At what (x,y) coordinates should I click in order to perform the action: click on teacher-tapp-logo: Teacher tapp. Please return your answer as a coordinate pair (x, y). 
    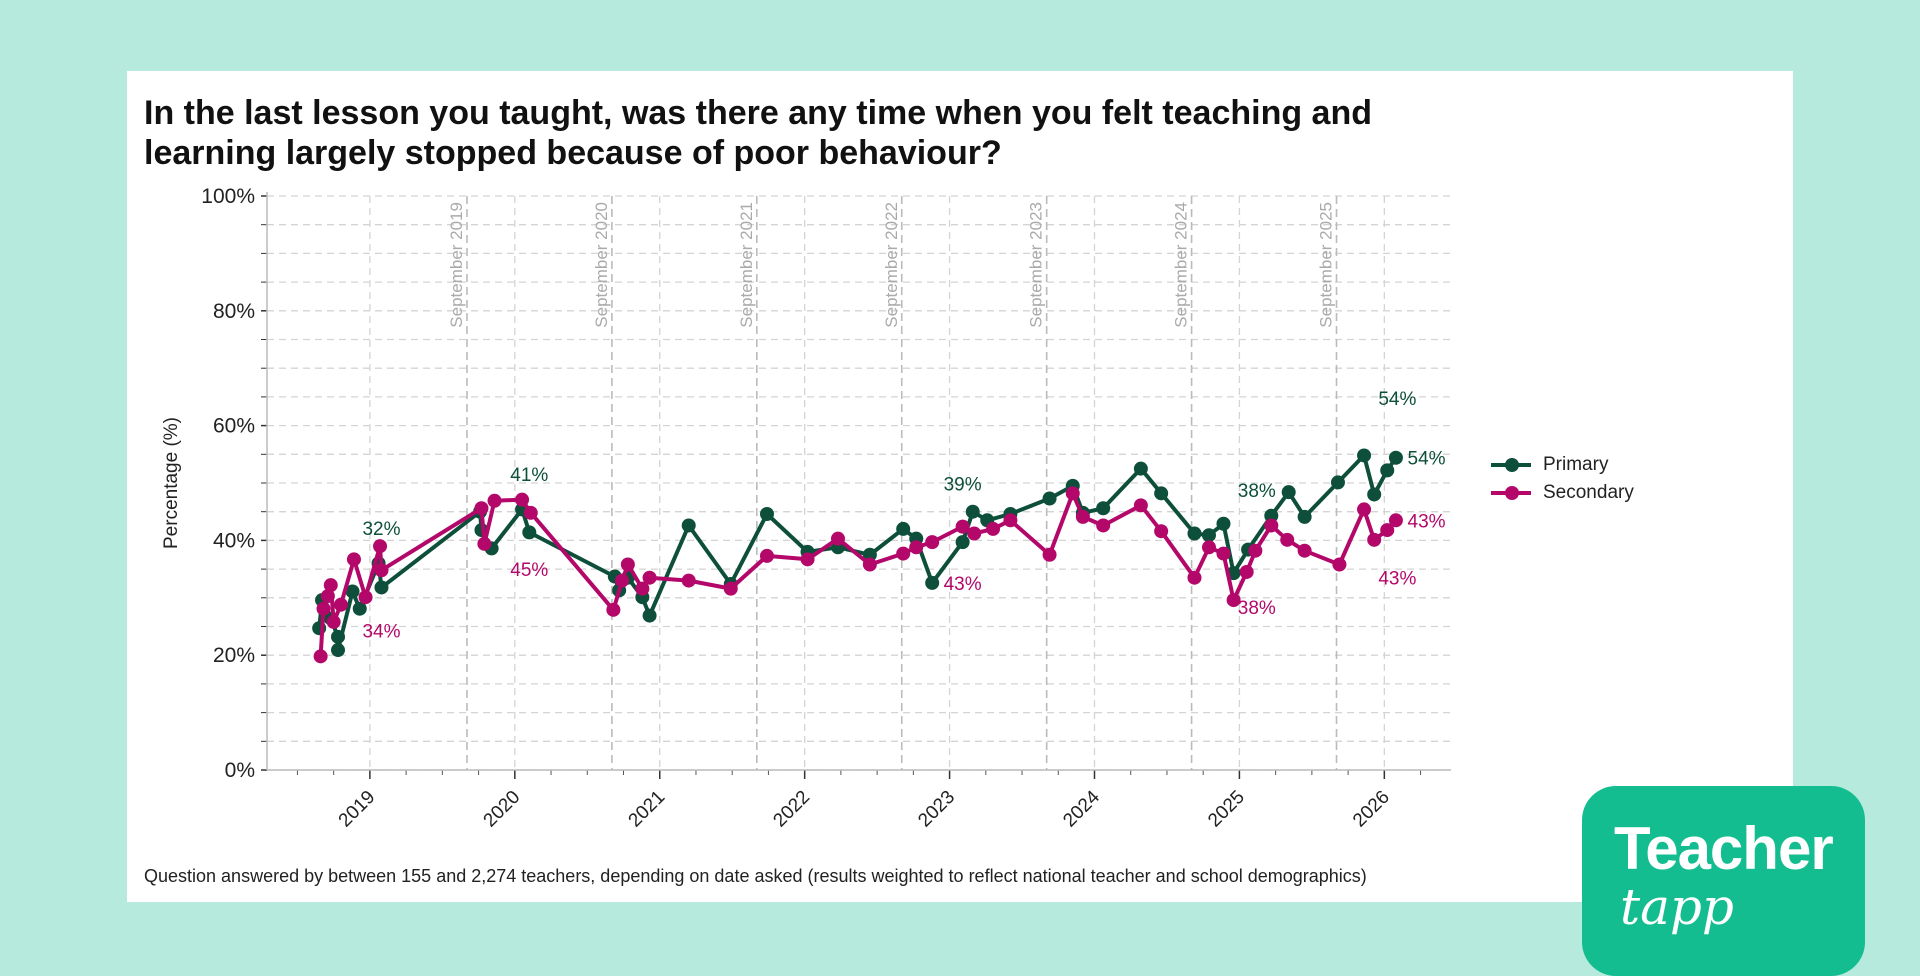
    Looking at the image, I should click on (1723, 881).